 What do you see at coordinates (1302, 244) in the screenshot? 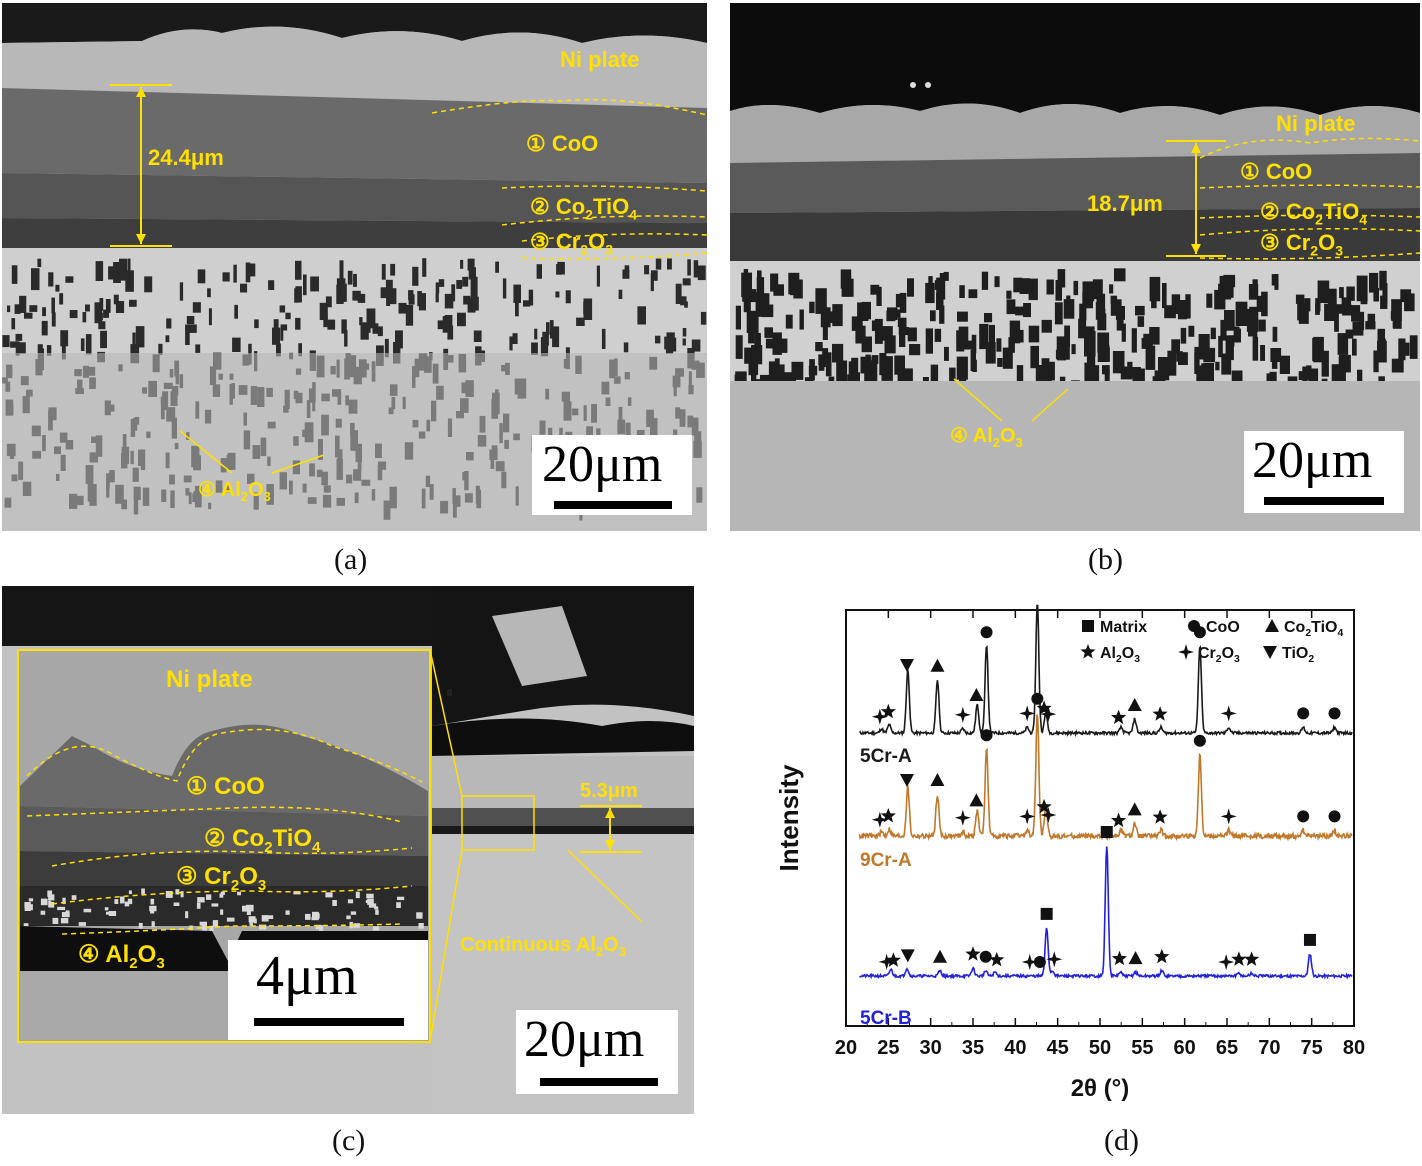
I see `layer-cr2o3-label: ③ Cr2O3` at bounding box center [1302, 244].